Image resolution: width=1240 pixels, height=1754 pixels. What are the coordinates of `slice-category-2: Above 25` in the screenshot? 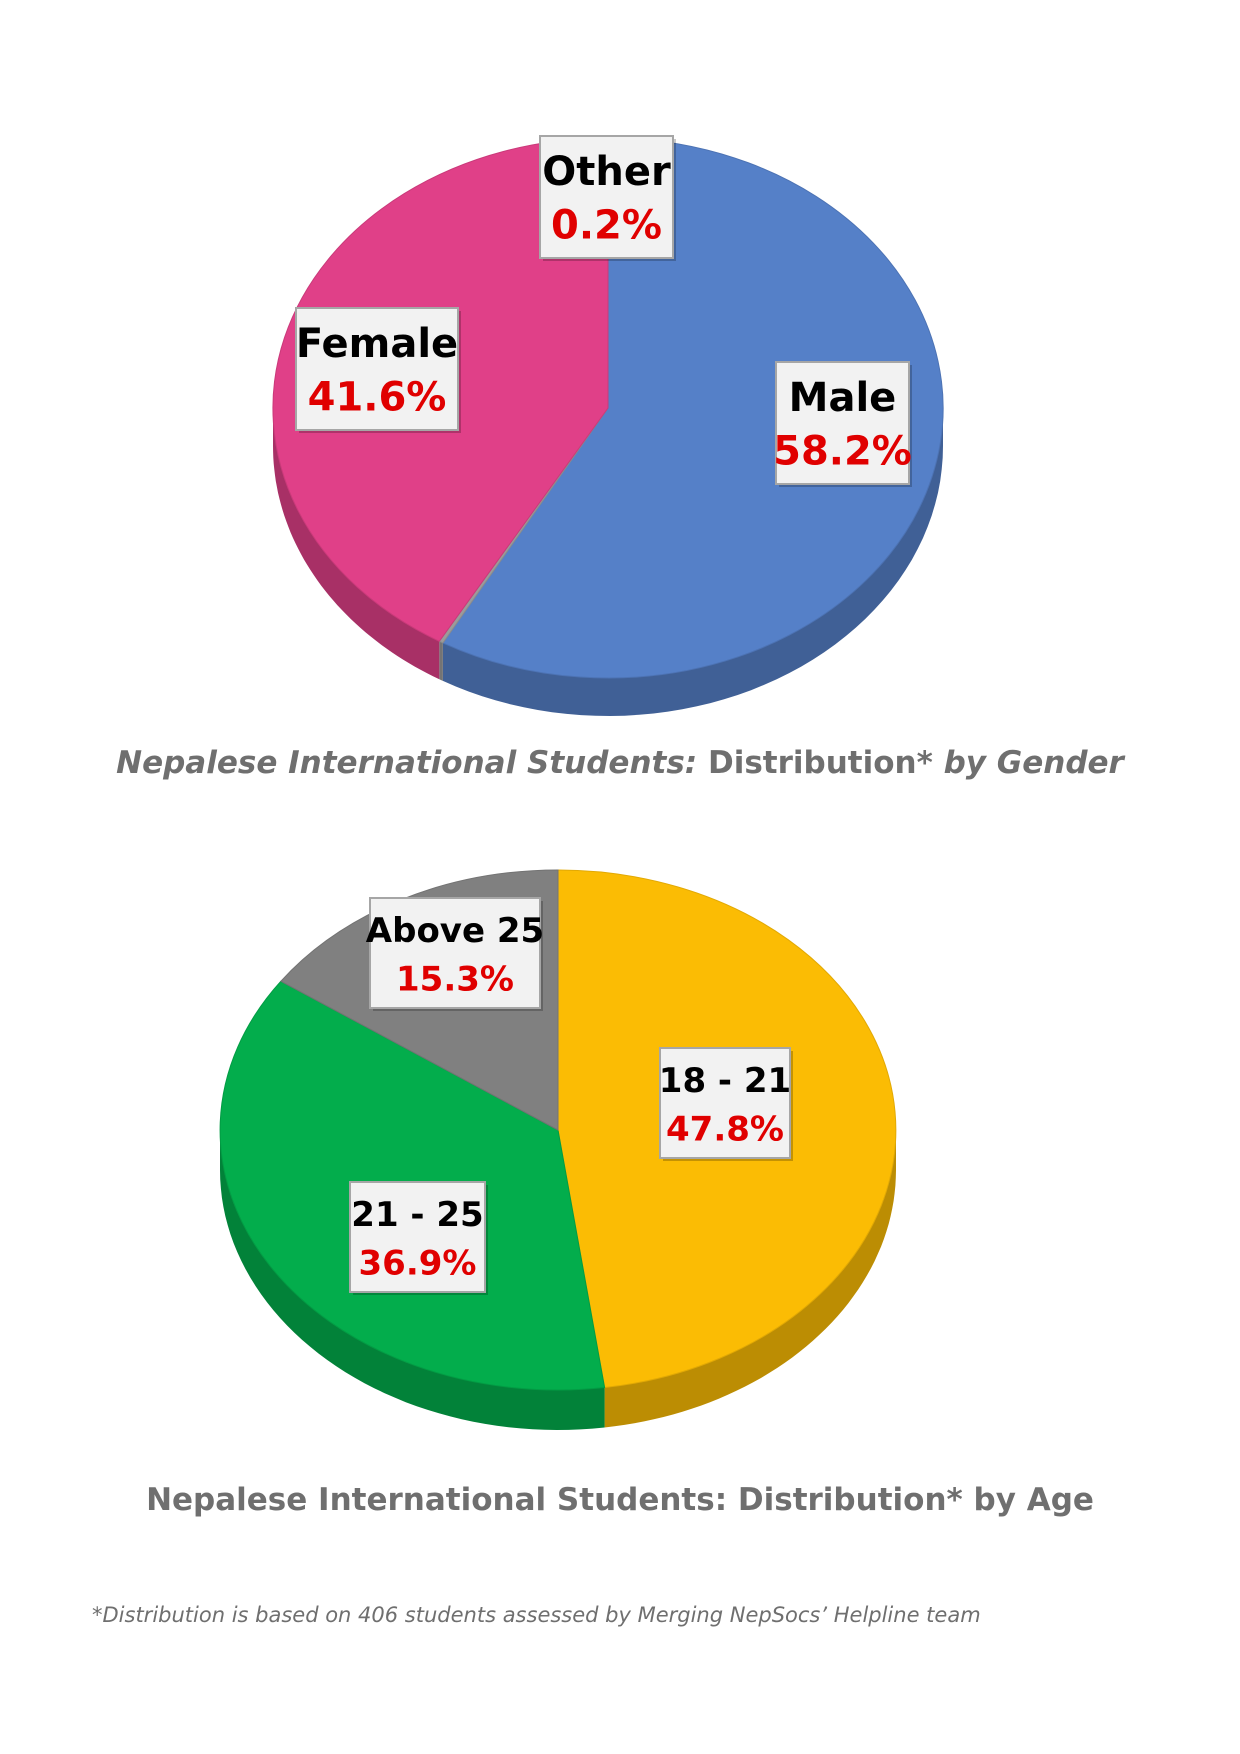 It's located at (455, 931).